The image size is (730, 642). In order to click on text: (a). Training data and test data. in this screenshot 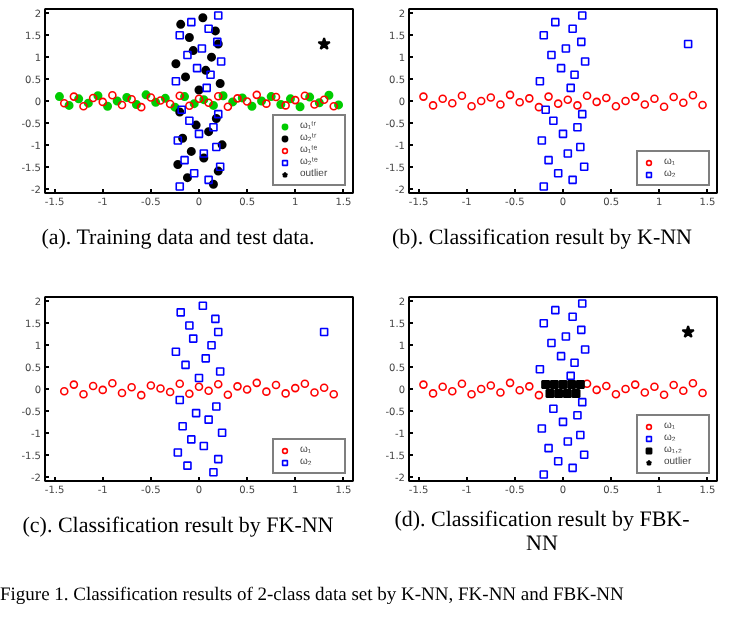, I will do `click(178, 238)`.